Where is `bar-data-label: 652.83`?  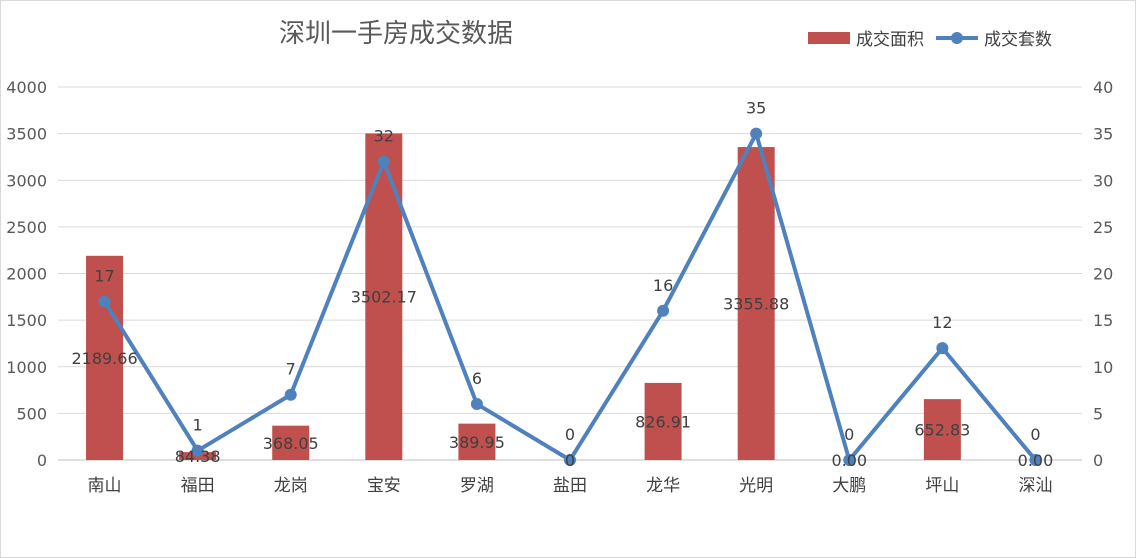
bar-data-label: 652.83 is located at coordinates (942, 430).